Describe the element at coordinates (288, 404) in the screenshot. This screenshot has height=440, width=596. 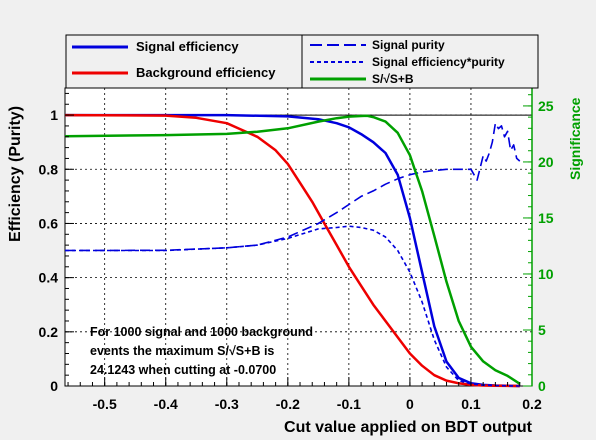
I see `x-tick-label: -0.2` at that location.